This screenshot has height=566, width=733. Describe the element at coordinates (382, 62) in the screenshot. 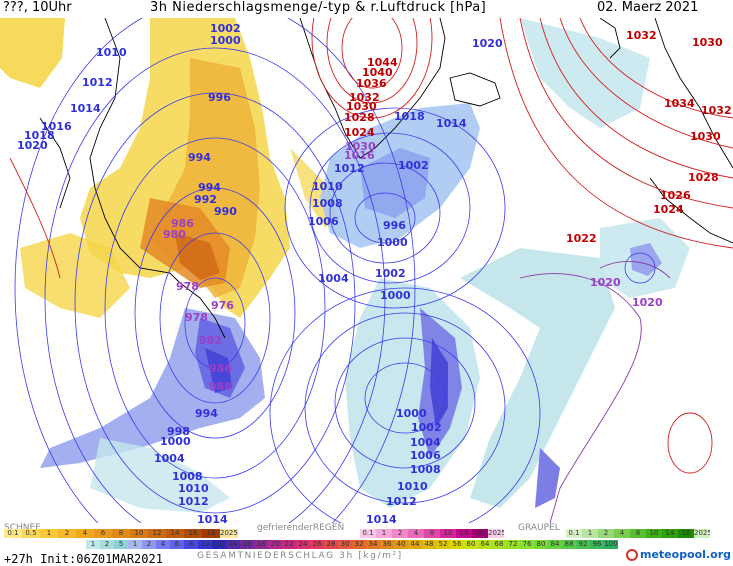

I see `isobar-label-red-0: 1044` at that location.